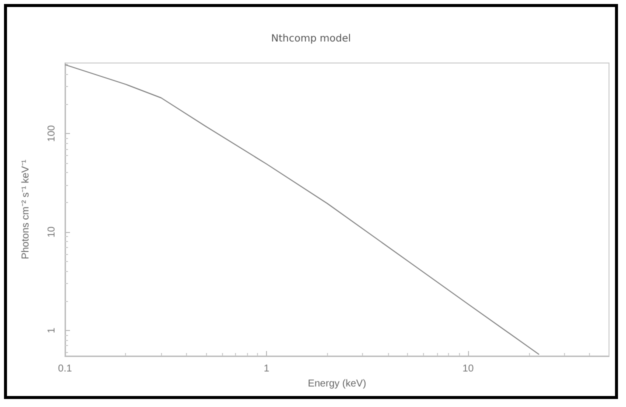 This screenshot has width=626, height=407. I want to click on x-tick-label: 0.1, so click(65, 369).